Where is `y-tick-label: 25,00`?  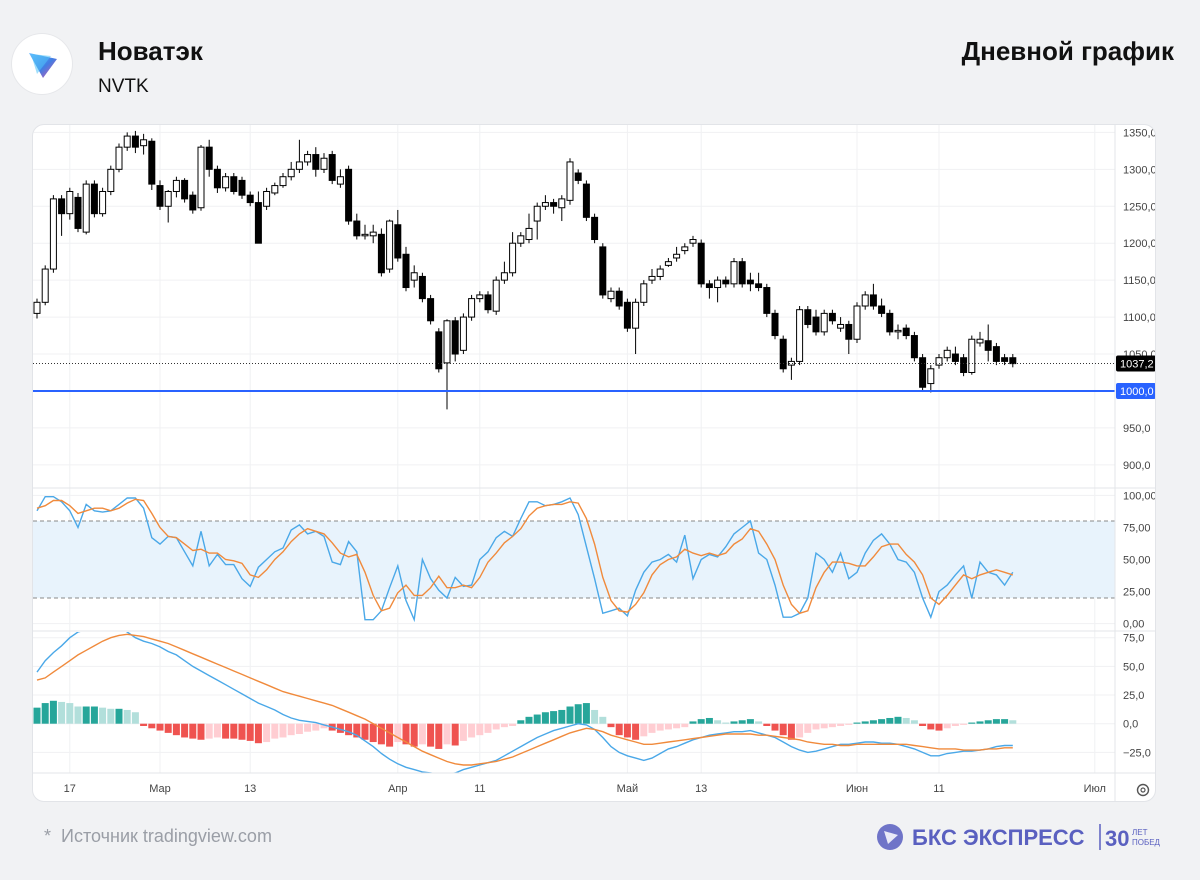 y-tick-label: 25,00 is located at coordinates (1137, 593).